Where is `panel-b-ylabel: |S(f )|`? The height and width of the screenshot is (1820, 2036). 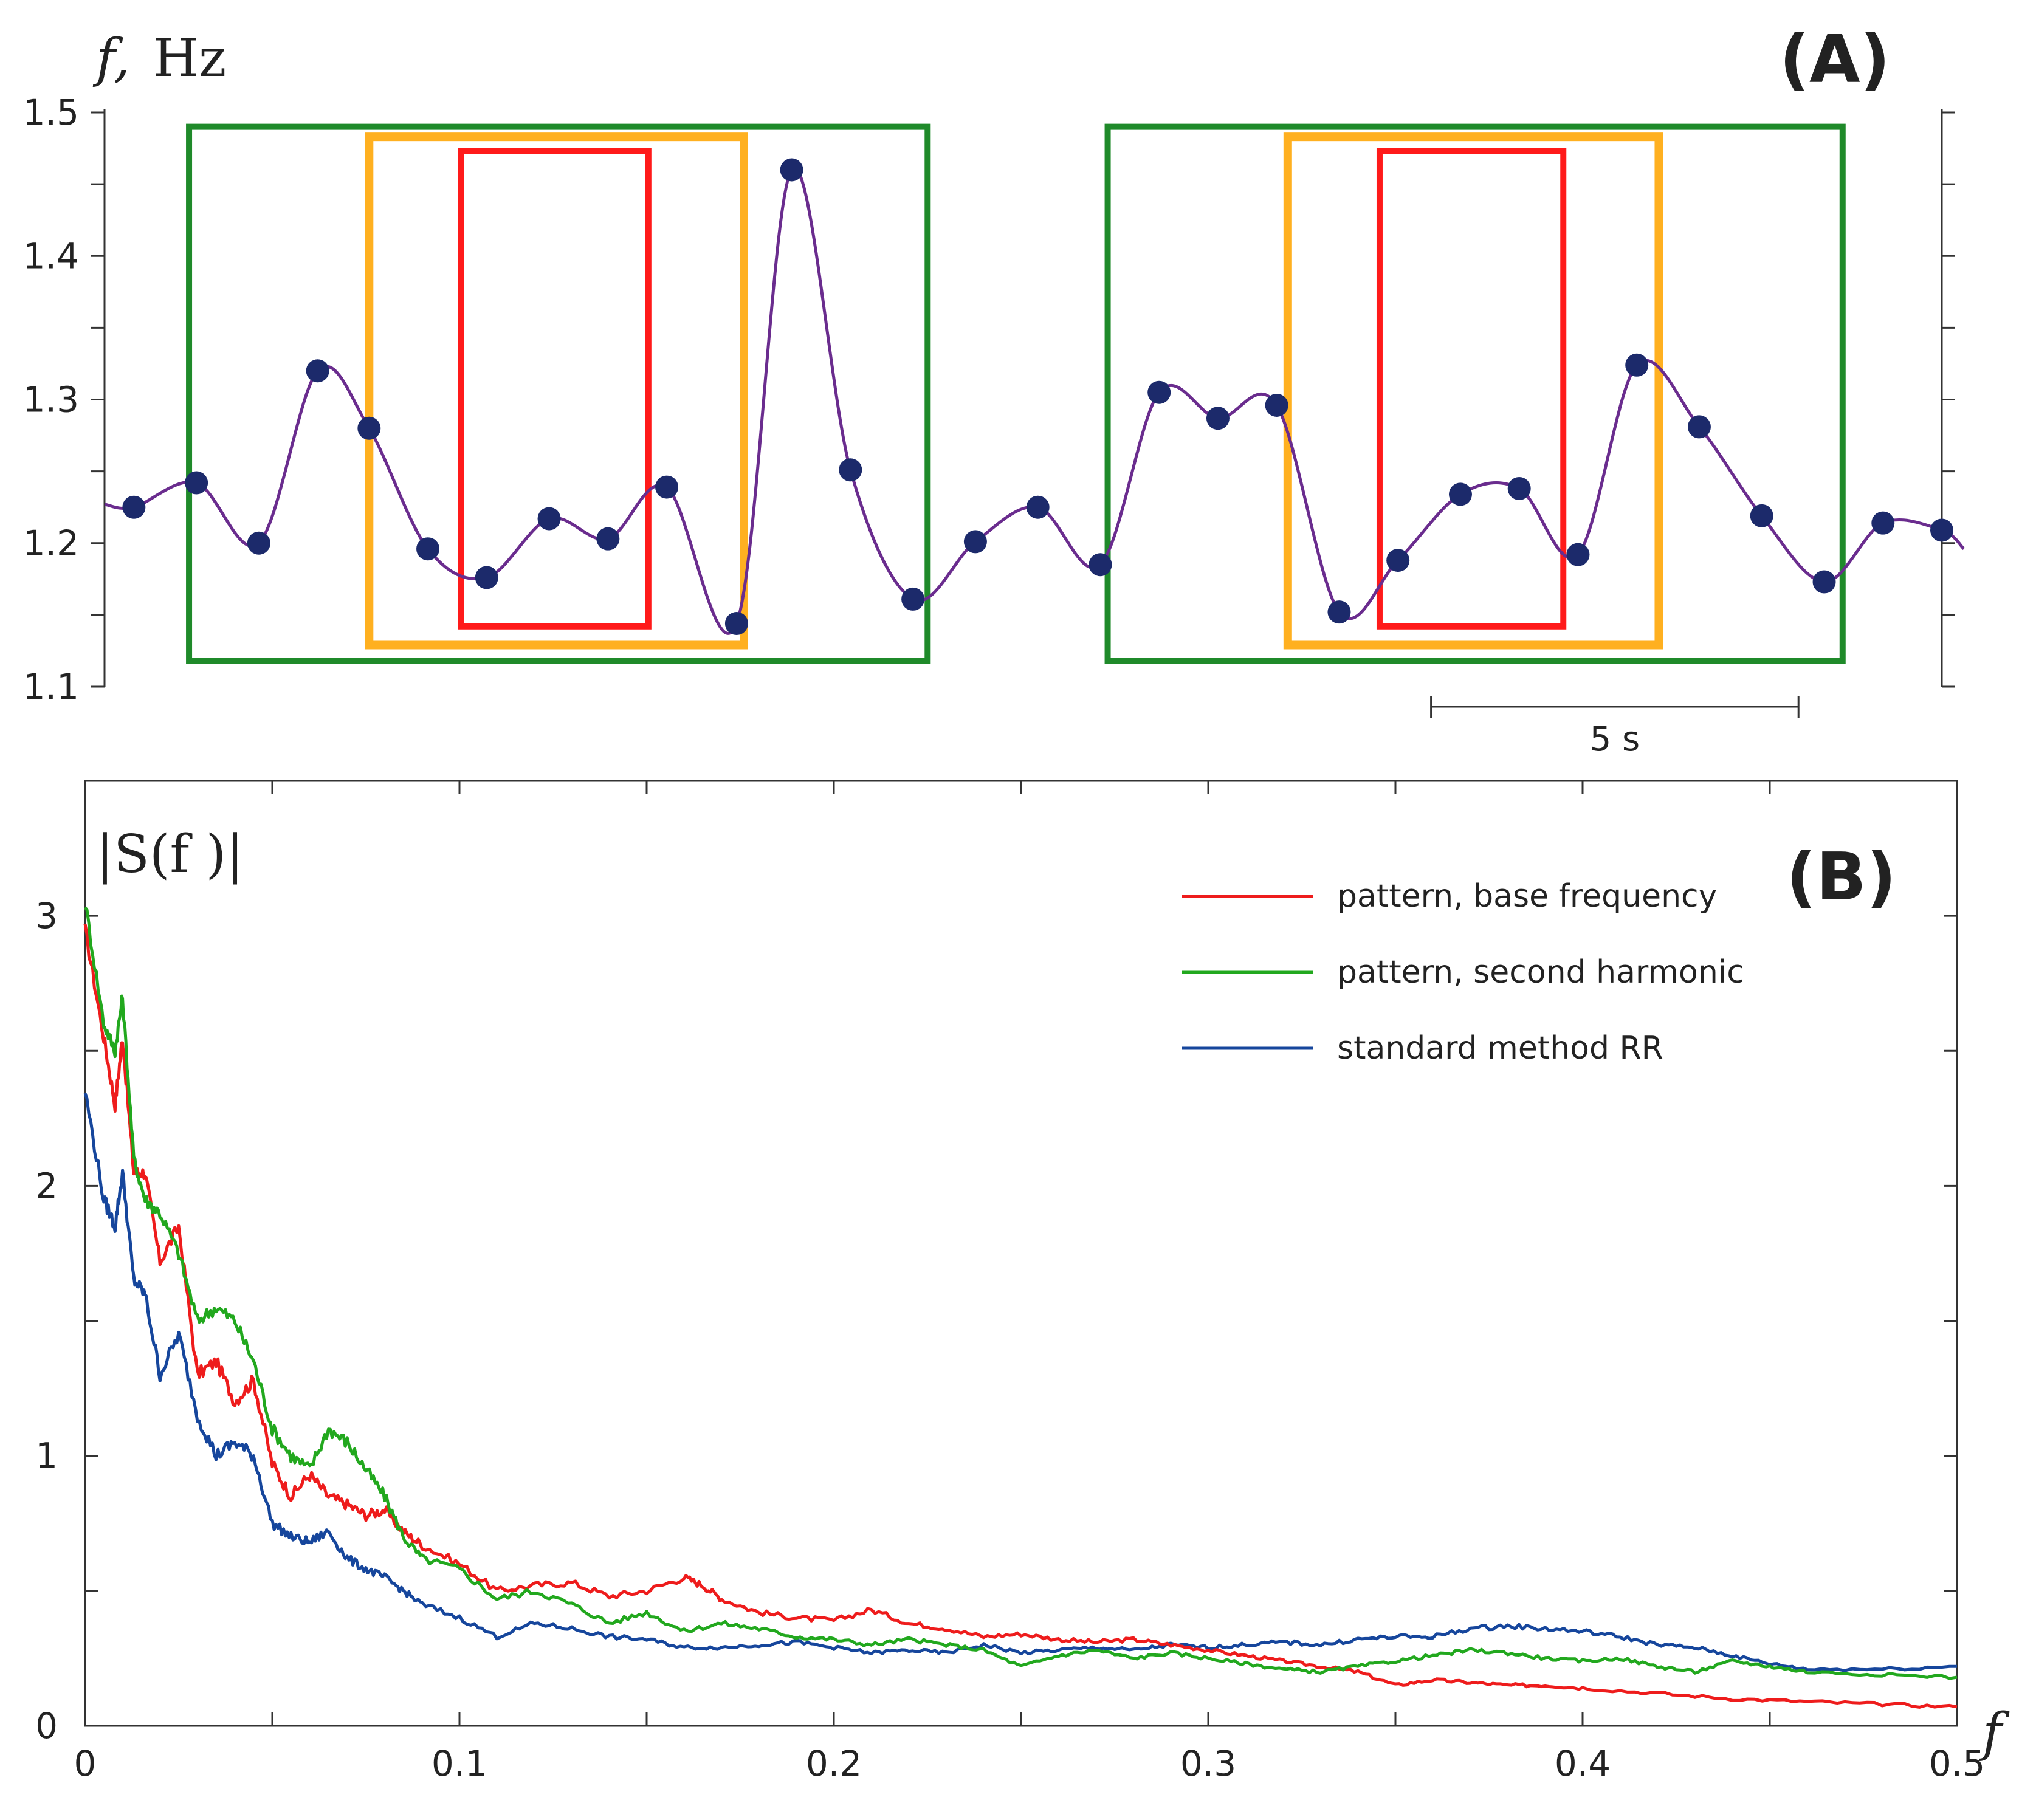 panel-b-ylabel: |S(f )| is located at coordinates (170, 854).